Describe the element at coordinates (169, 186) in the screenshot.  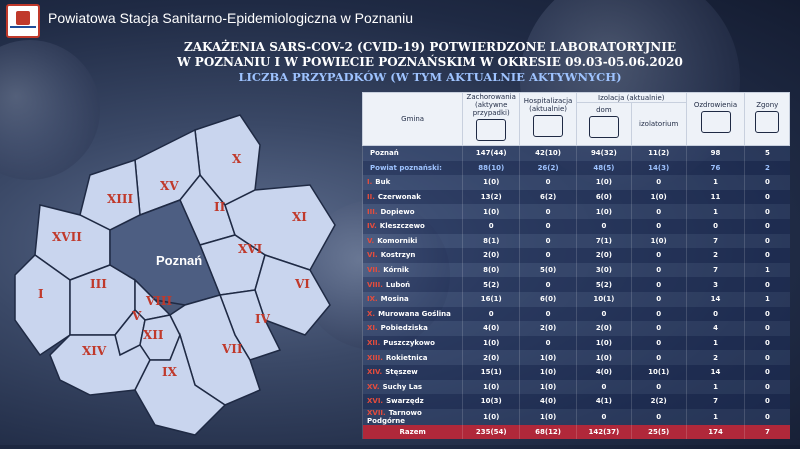
I see `region-label-xv: XV` at that location.